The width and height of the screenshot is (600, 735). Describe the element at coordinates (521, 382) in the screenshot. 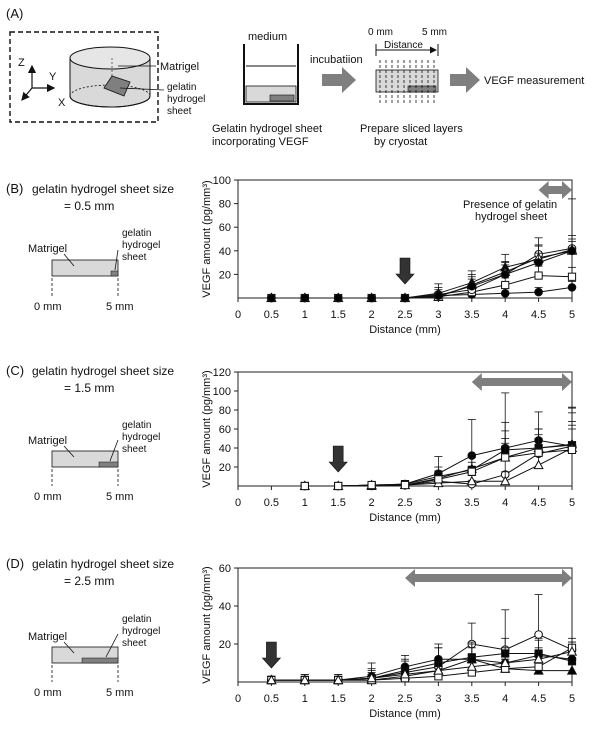

I see `presence-range-arrow-icon` at that location.